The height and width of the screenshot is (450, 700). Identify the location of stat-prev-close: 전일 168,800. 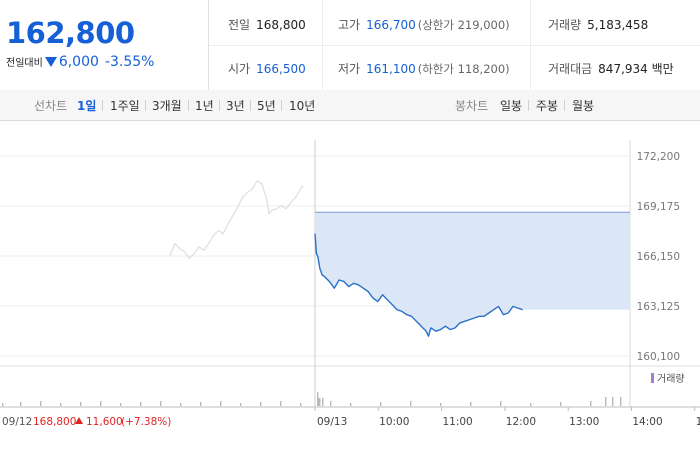
(267, 24).